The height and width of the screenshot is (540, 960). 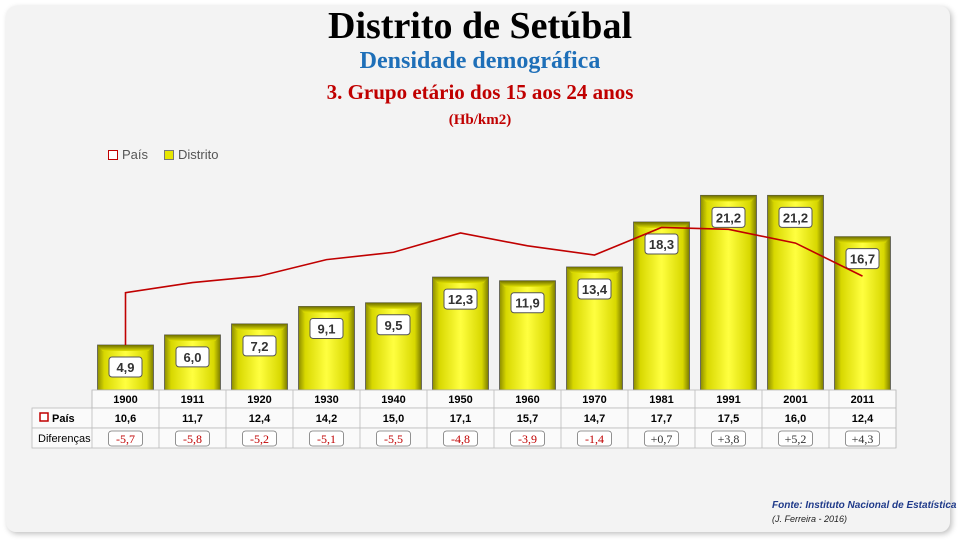 I want to click on difference-value: -3,9, so click(x=527, y=439).